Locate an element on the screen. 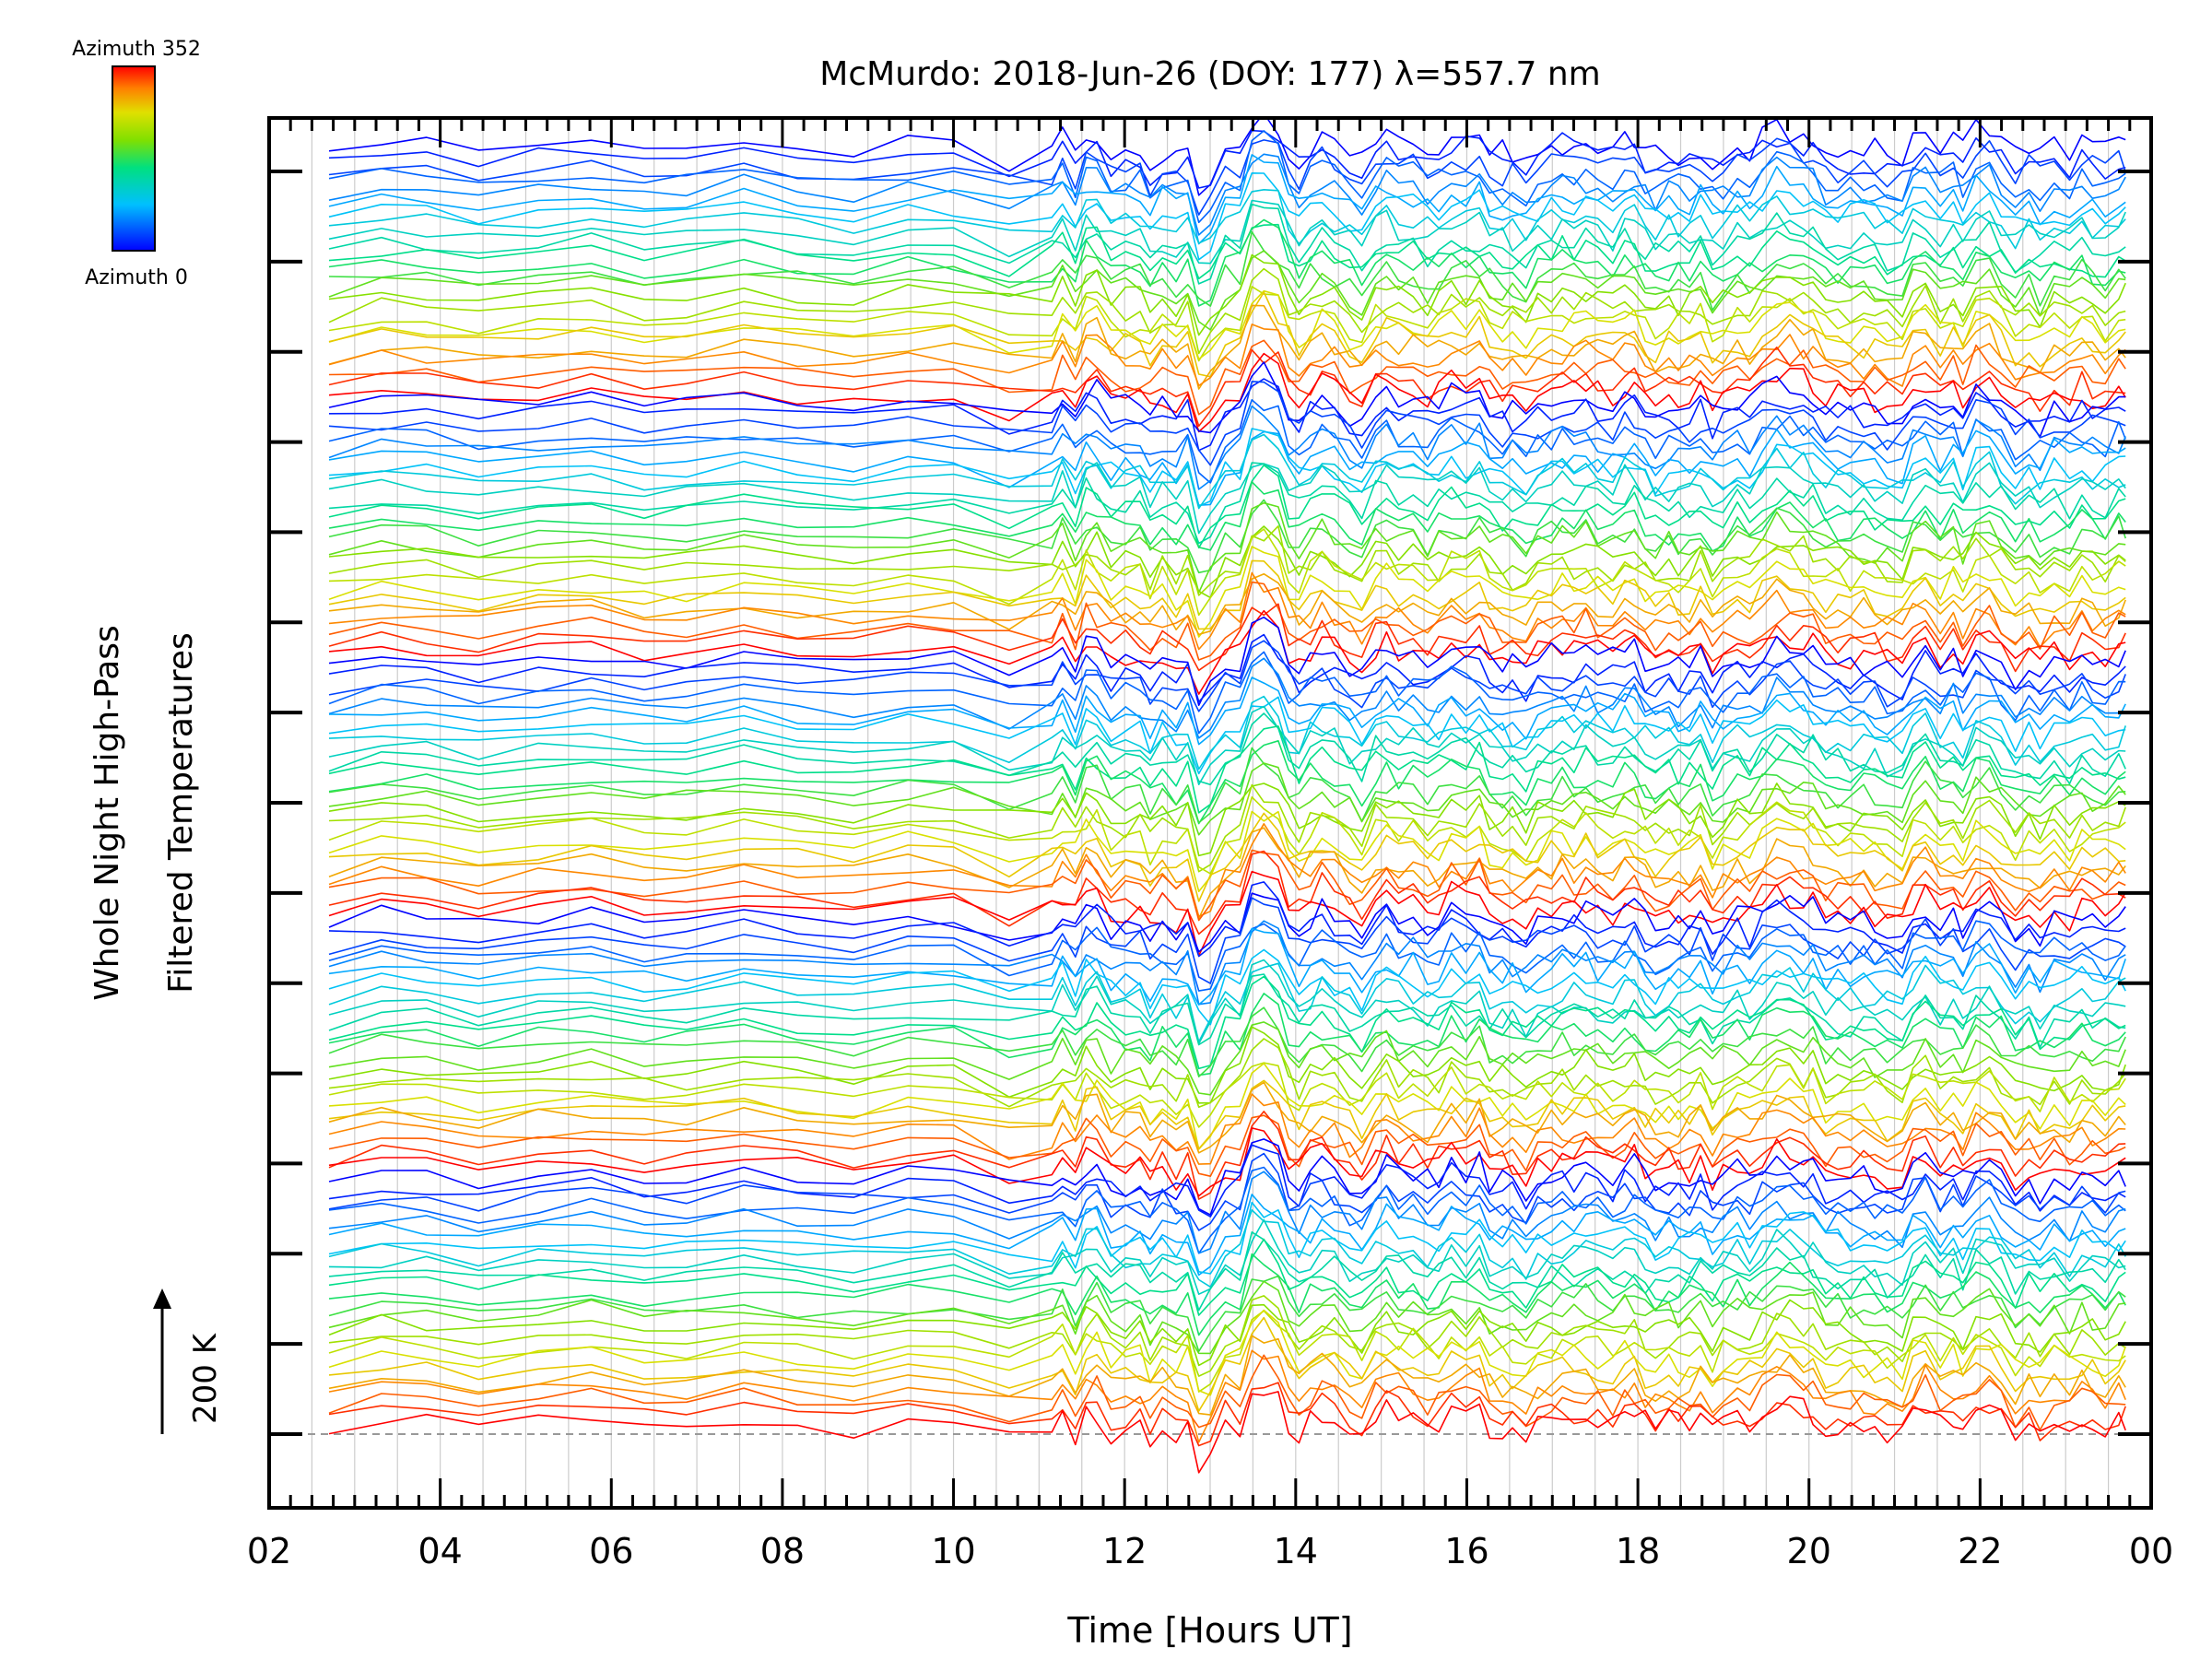 This screenshot has width=2212, height=1659. colorbar is located at coordinates (134, 158).